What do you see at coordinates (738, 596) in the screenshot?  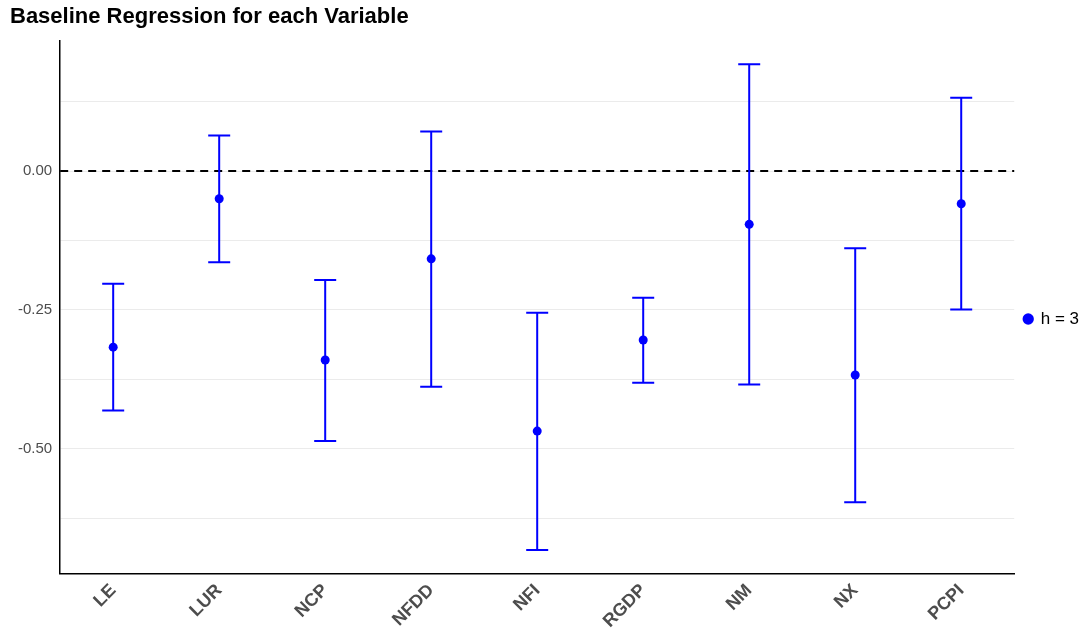 I see `x-tick-label: NM` at bounding box center [738, 596].